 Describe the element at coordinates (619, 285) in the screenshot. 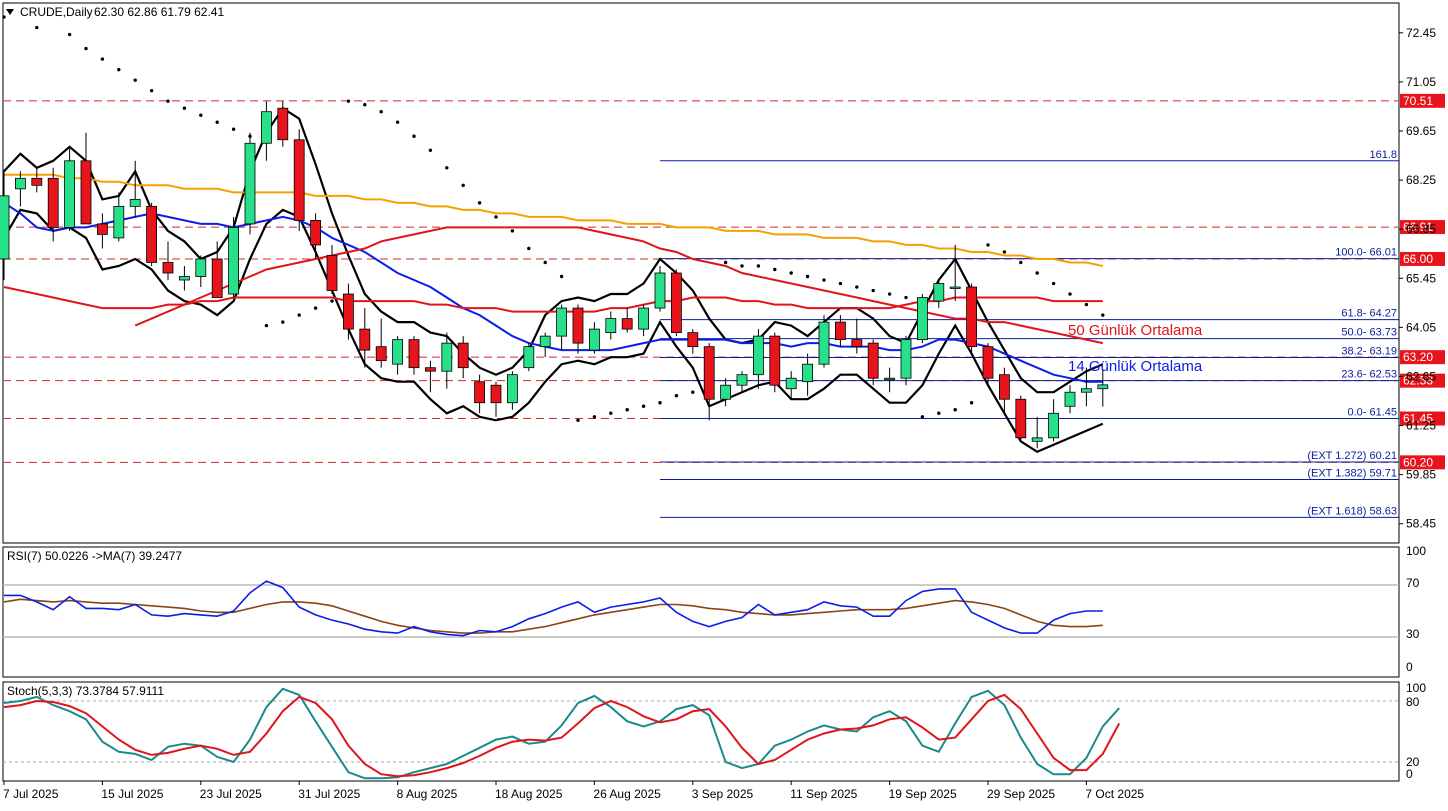

I see `ma-50-line` at that location.